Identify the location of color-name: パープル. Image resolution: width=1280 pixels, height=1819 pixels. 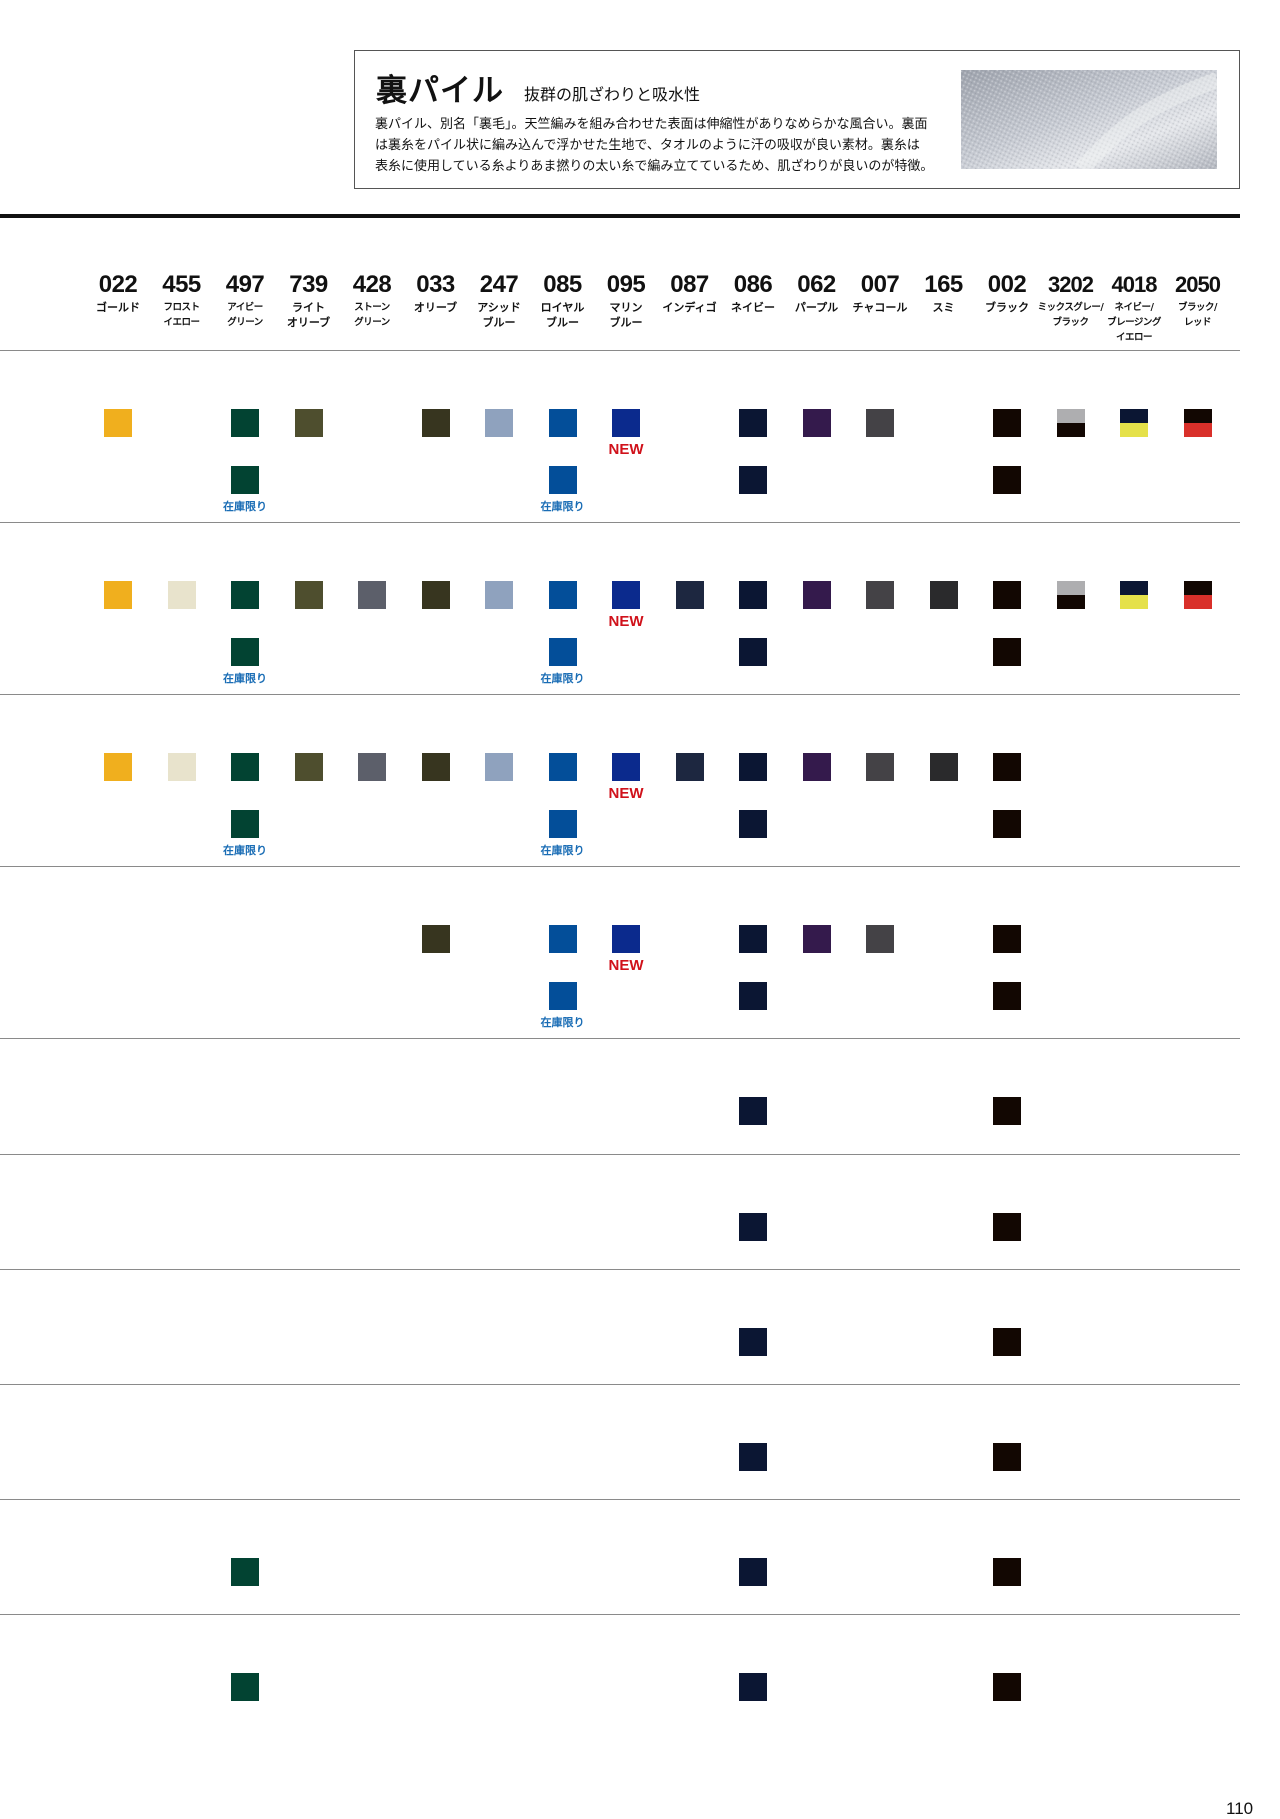
(816, 307).